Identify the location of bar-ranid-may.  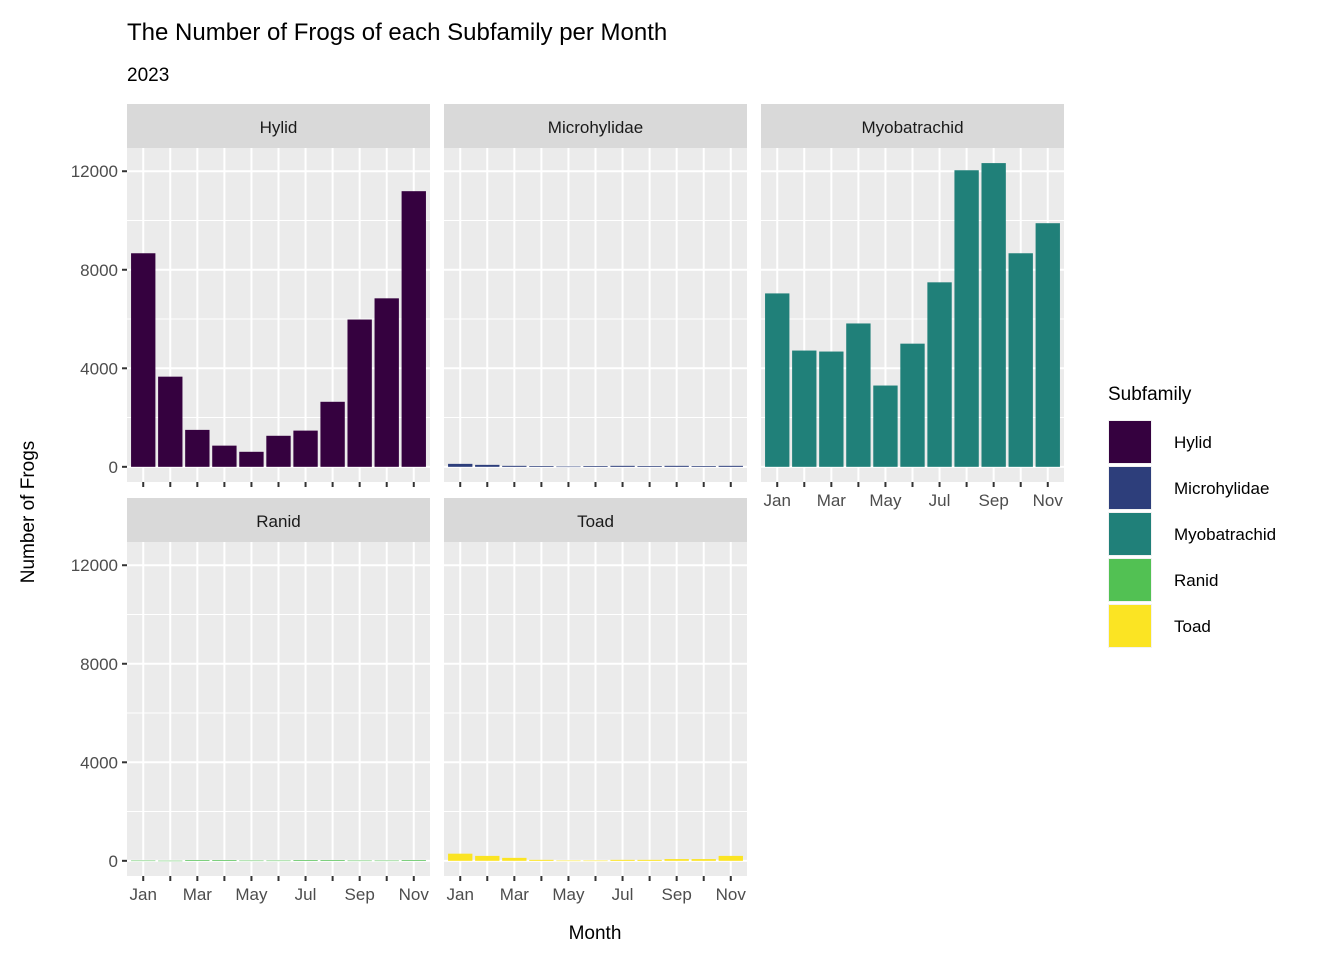
(251, 861).